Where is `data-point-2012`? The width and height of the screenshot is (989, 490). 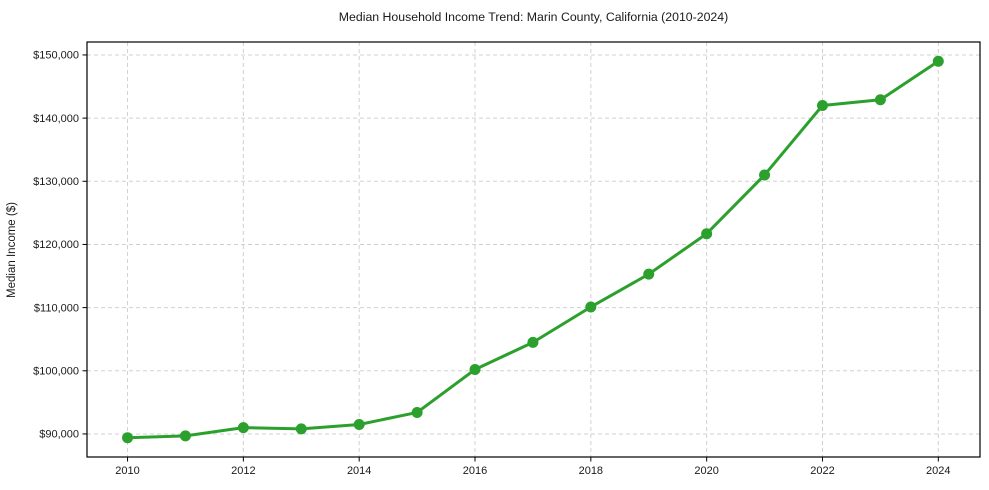
data-point-2012 is located at coordinates (243, 428).